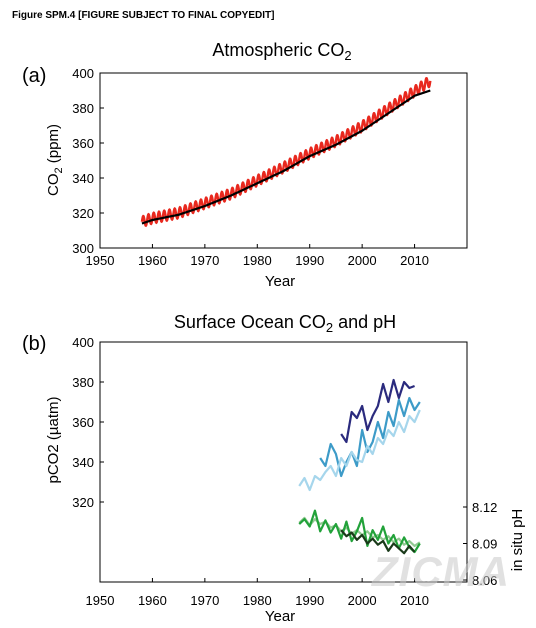  I want to click on panel-b-y-right-tick-label: 8.06, so click(484, 580).